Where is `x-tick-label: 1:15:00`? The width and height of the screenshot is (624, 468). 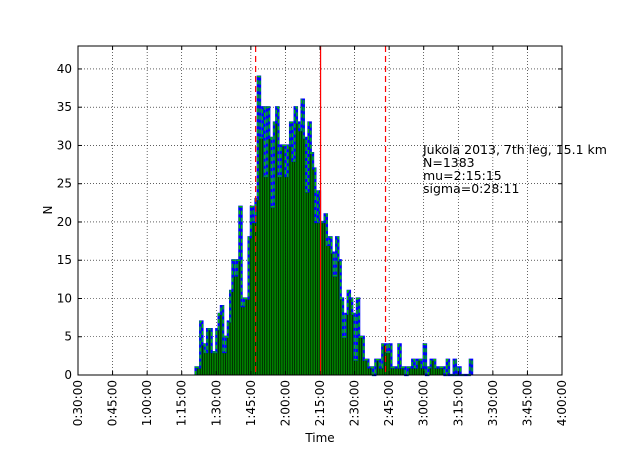 x-tick-label: 1:15:00 is located at coordinates (182, 403).